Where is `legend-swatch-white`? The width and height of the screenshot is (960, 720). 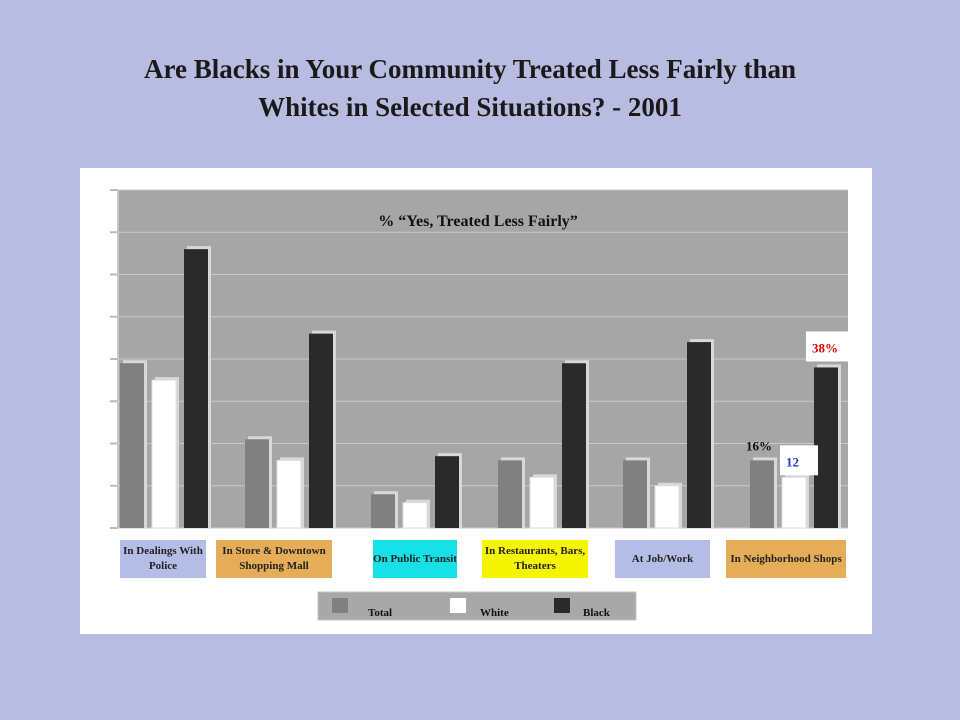 legend-swatch-white is located at coordinates (458, 605).